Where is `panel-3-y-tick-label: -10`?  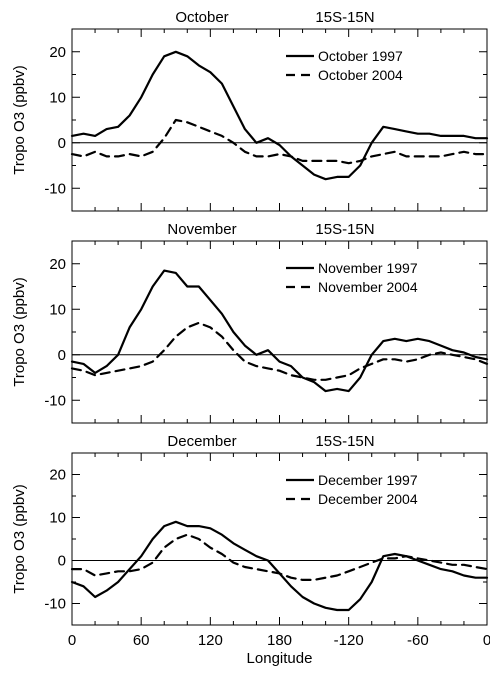
panel-3-y-tick-label: -10 is located at coordinates (55, 604).